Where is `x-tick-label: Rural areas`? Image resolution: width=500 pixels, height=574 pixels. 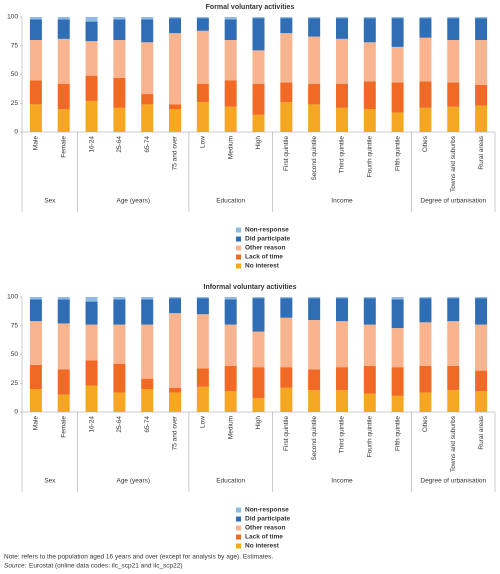
x-tick-label: Rural areas is located at coordinates (481, 432).